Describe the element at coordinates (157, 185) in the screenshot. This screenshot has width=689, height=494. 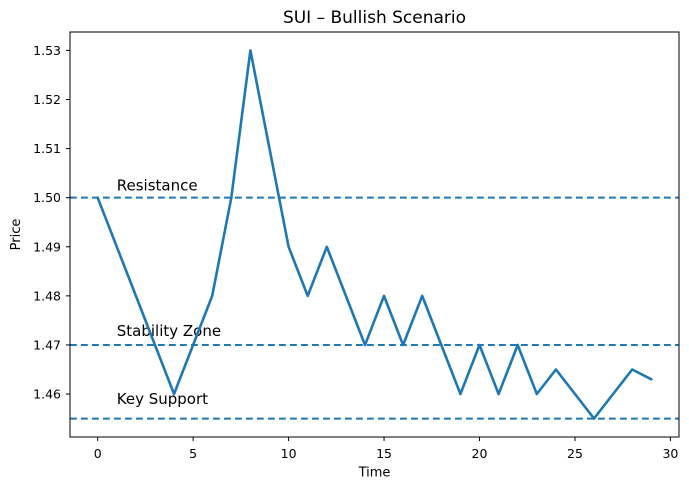
I see `resistance-label: Resistance` at that location.